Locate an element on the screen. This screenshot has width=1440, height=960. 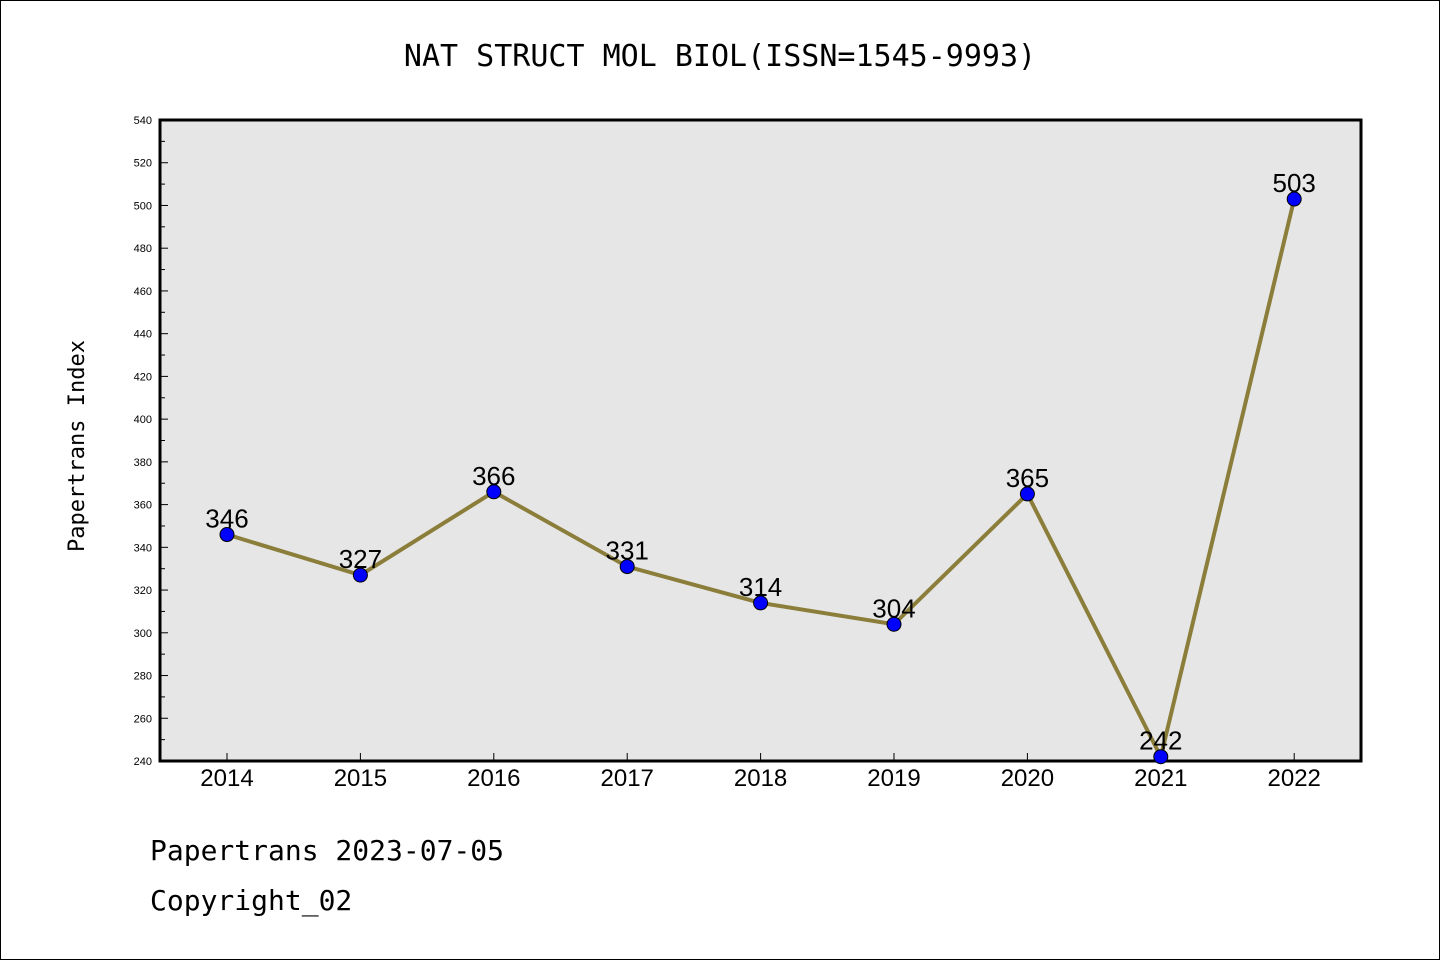
y-tick-label: 420 is located at coordinates (143, 377).